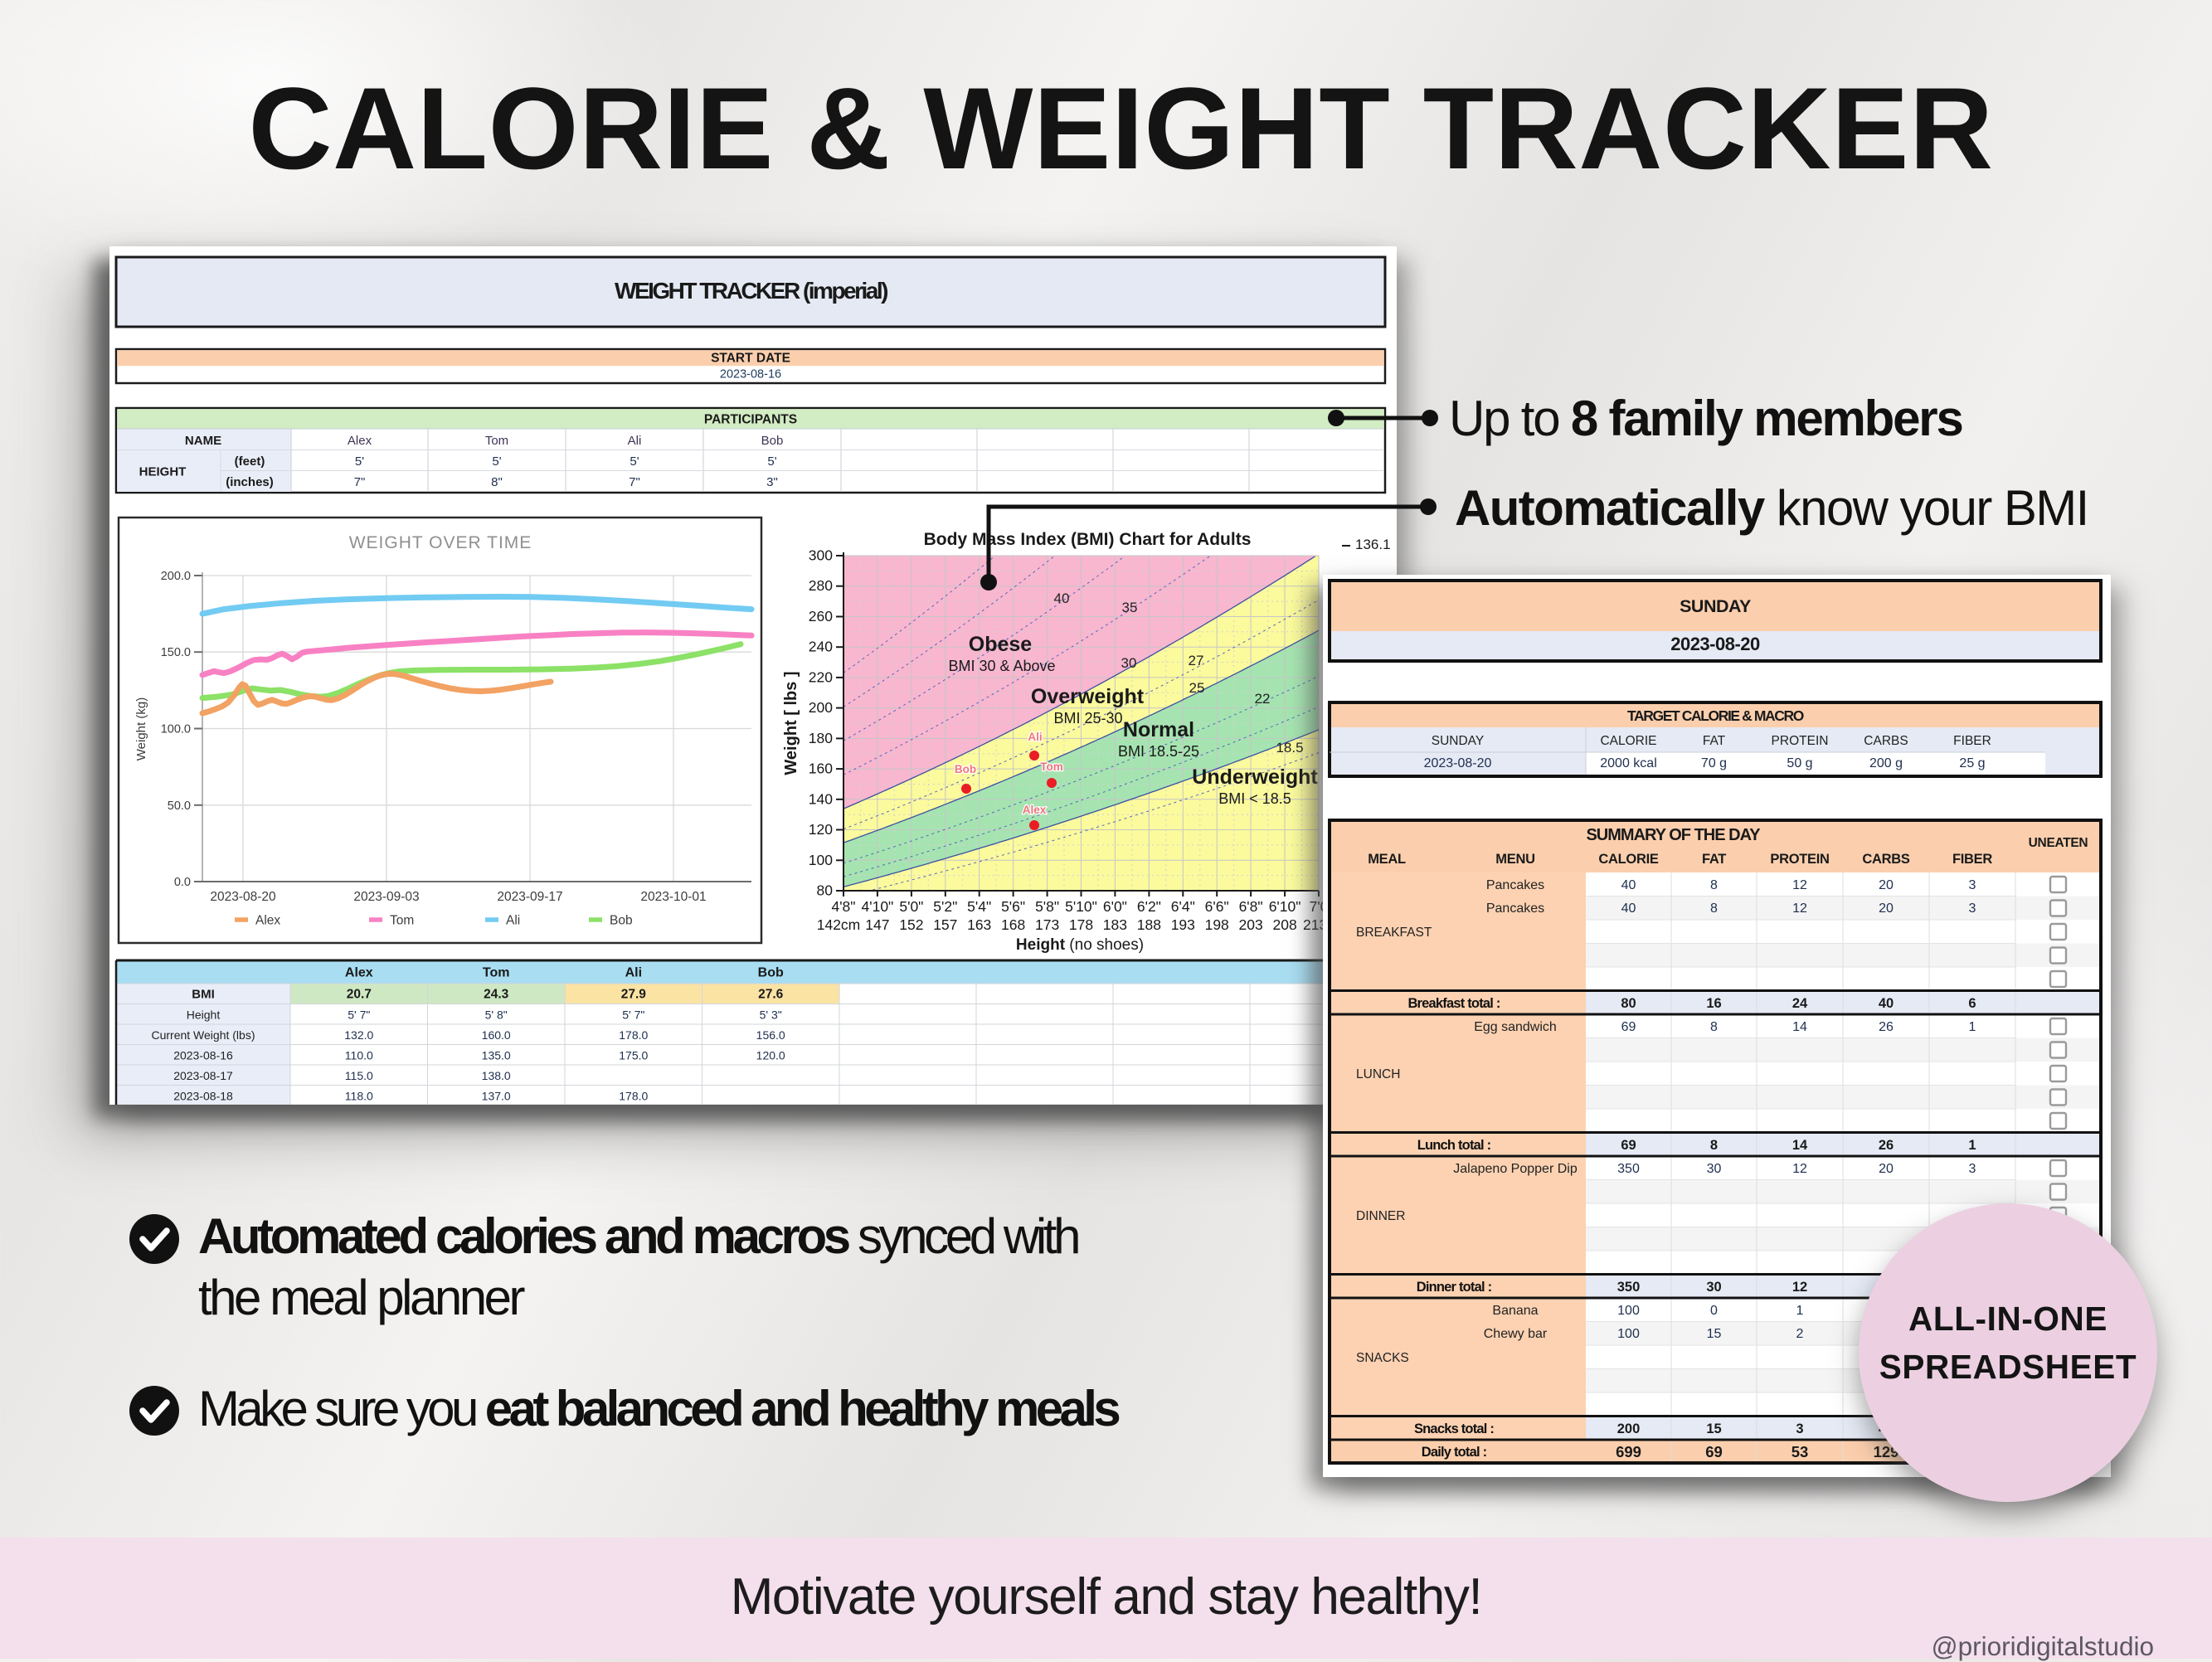  Describe the element at coordinates (496, 1055) in the screenshot. I see `svg-text: 135.0` at that location.